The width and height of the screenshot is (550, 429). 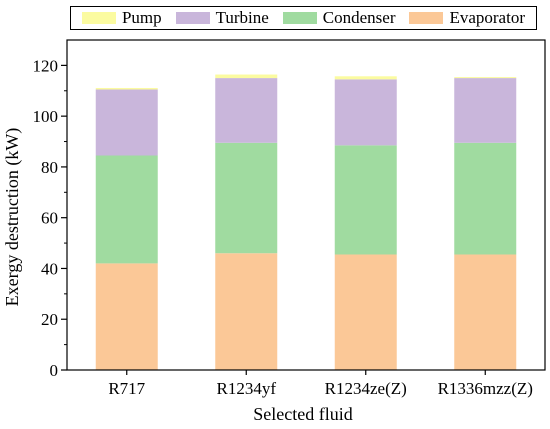 I want to click on legend-item-turbine: Turbine, so click(x=222, y=18).